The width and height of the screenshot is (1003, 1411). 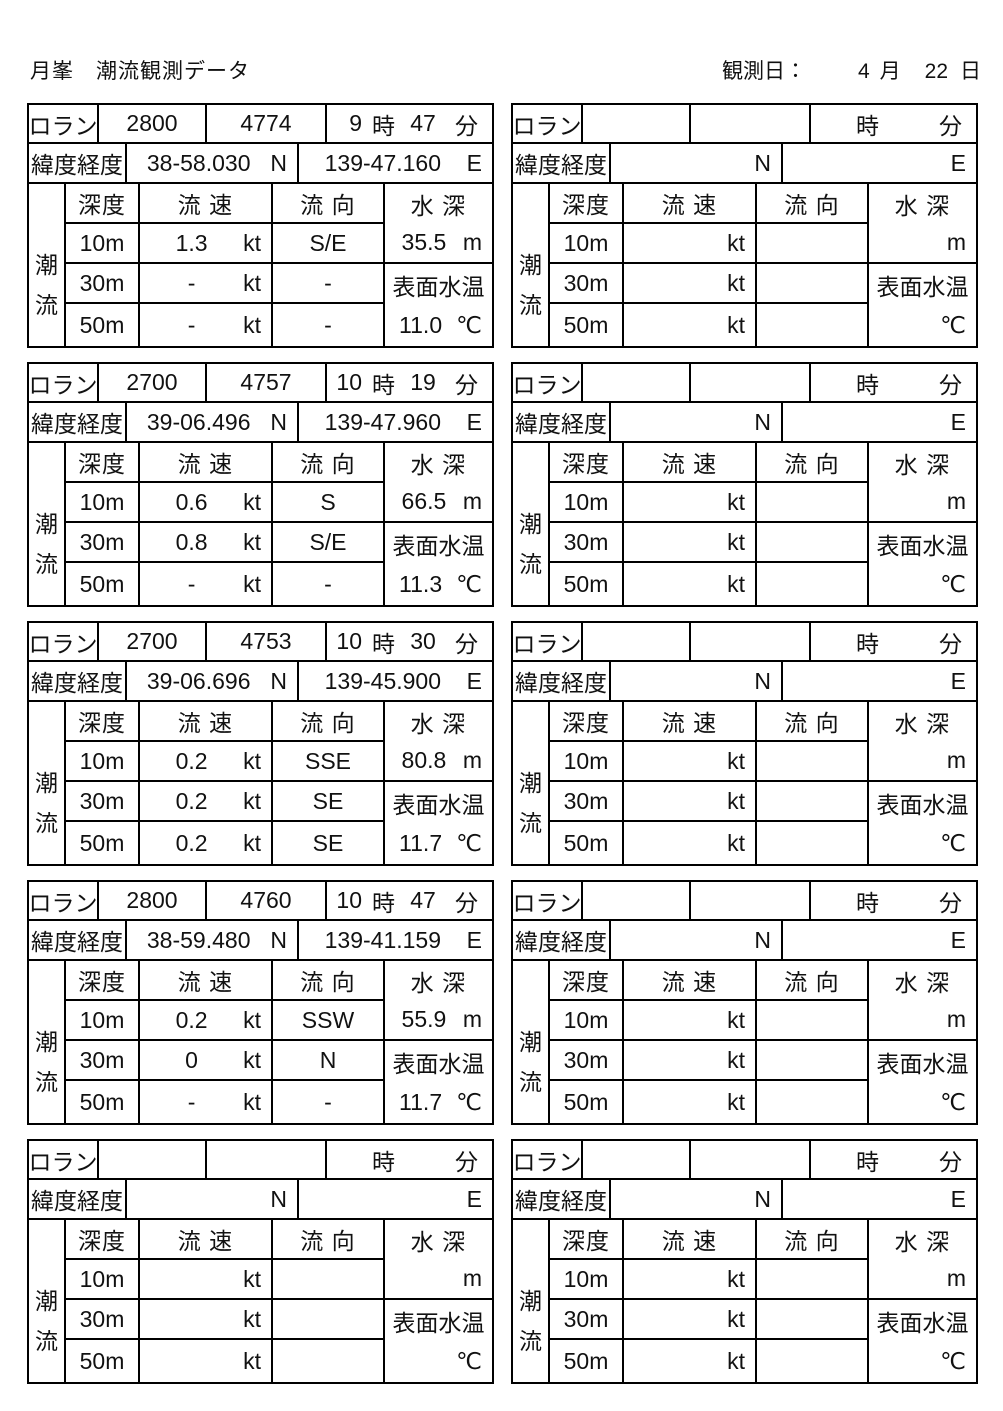 I want to click on speed-50m-cell: - kt, so click(x=206, y=1102).